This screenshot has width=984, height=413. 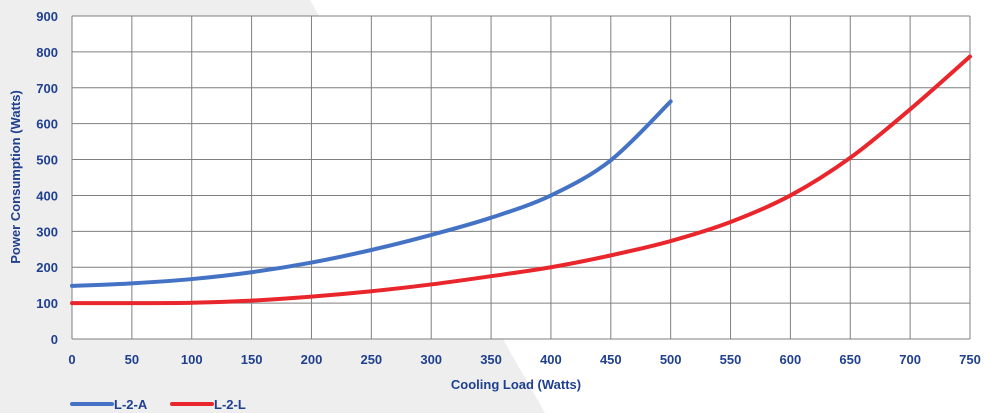 I want to click on y-tick-label: 700, so click(x=47, y=88).